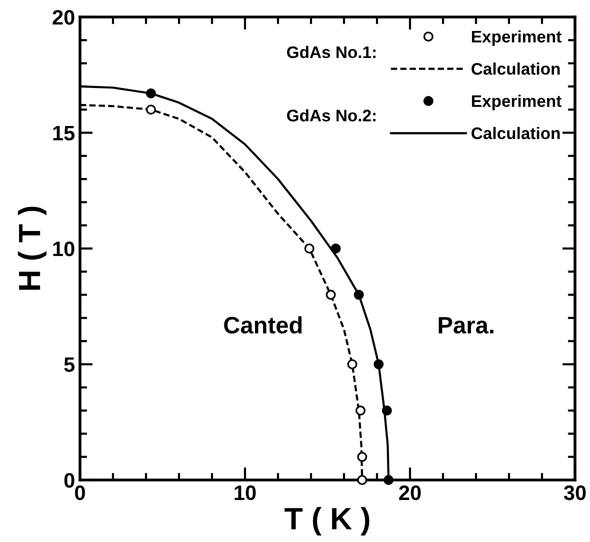 The height and width of the screenshot is (542, 590). I want to click on y-tick-label: 20, so click(63, 17).